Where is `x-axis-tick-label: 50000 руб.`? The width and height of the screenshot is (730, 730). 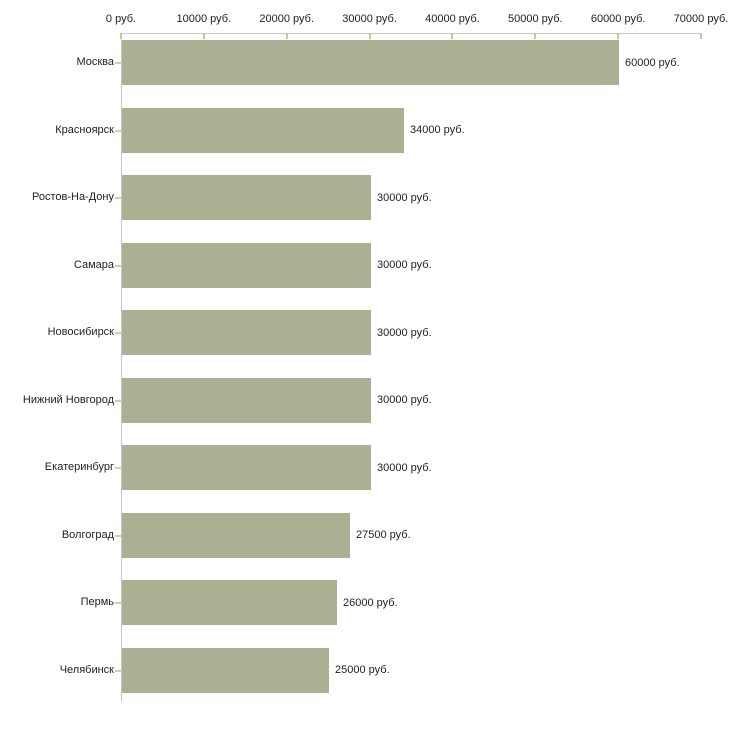
x-axis-tick-label: 50000 руб. is located at coordinates (535, 19).